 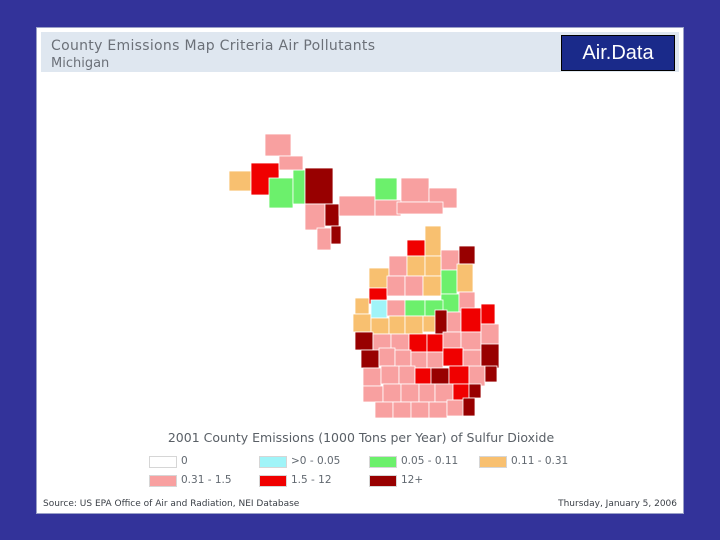 What do you see at coordinates (311, 480) in the screenshot?
I see `legend-label: 1.5 - 12` at bounding box center [311, 480].